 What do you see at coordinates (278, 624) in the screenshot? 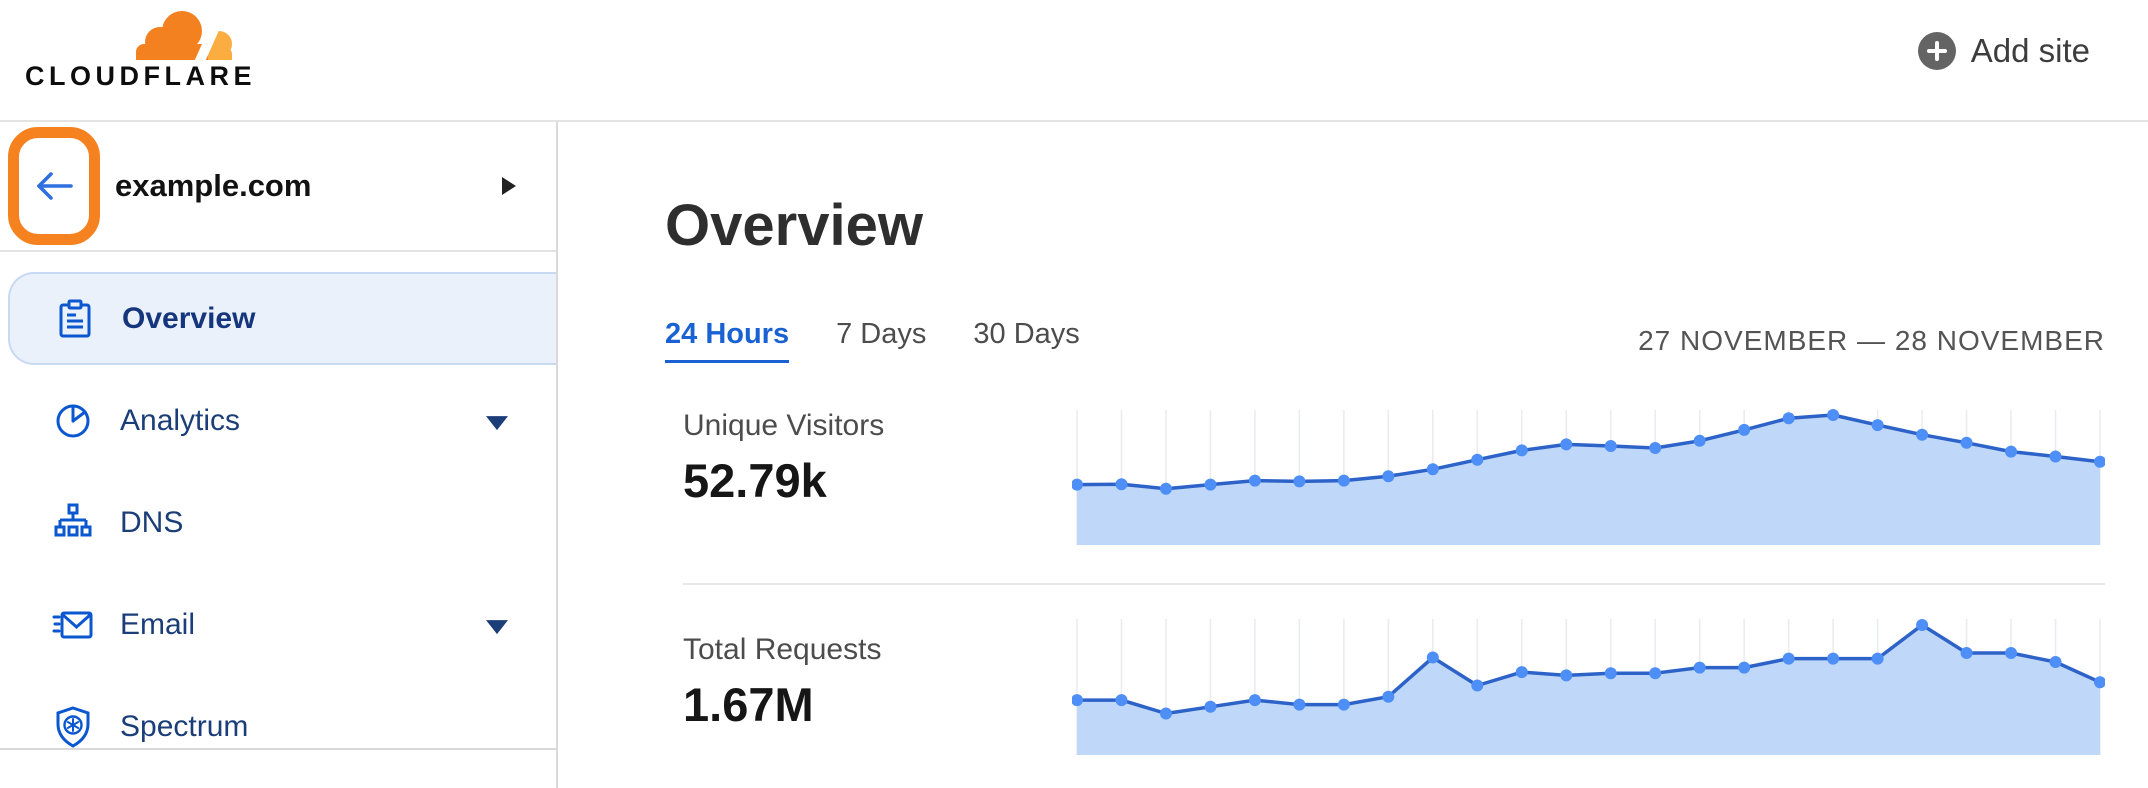
I see `sidebar-item-email: Email` at bounding box center [278, 624].